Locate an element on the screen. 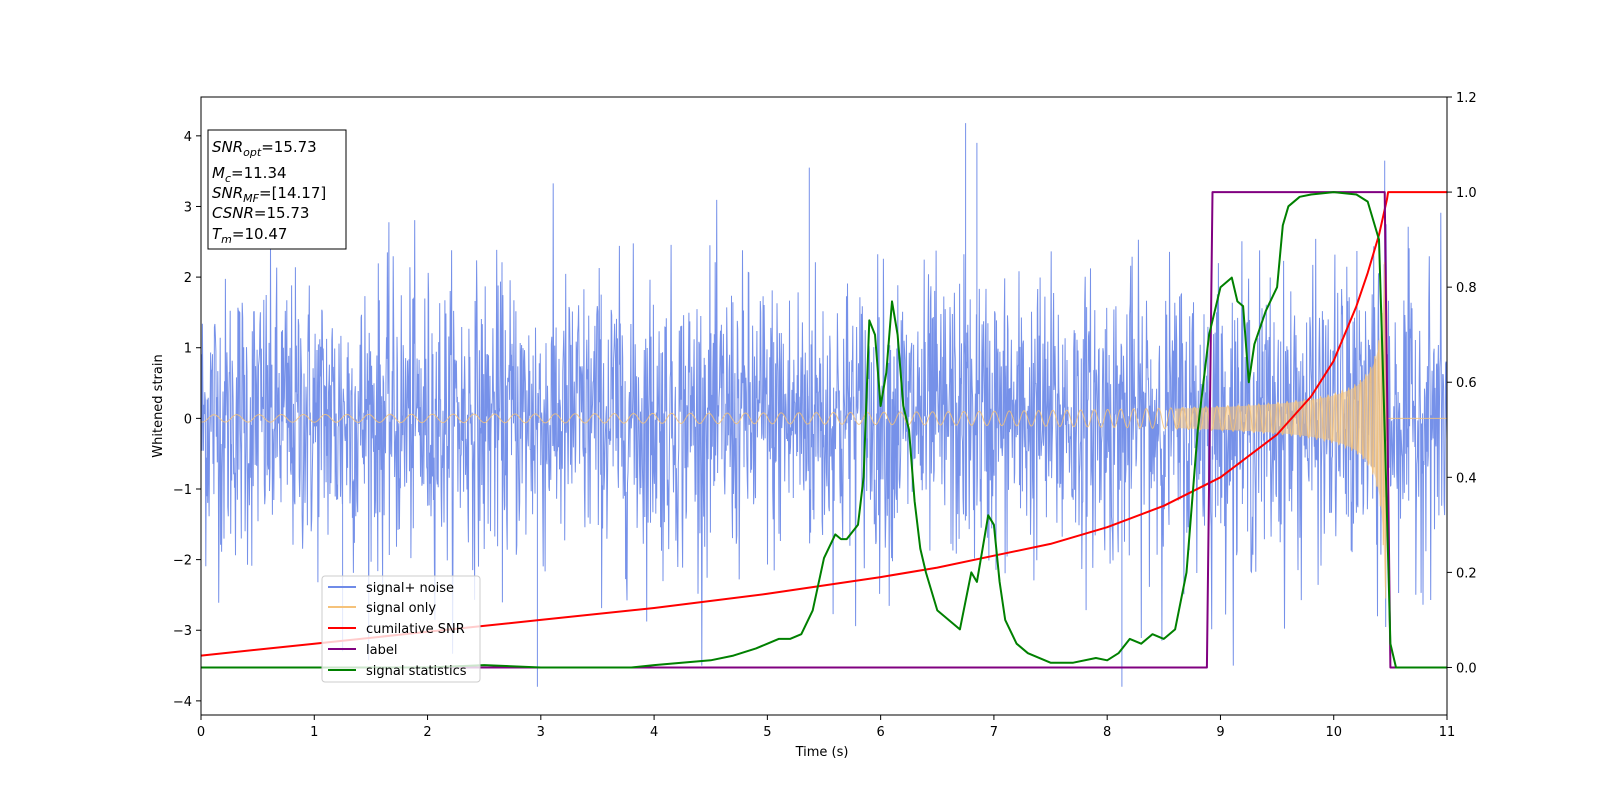 The image size is (1600, 800). y-tick-label: −3 is located at coordinates (182, 631).